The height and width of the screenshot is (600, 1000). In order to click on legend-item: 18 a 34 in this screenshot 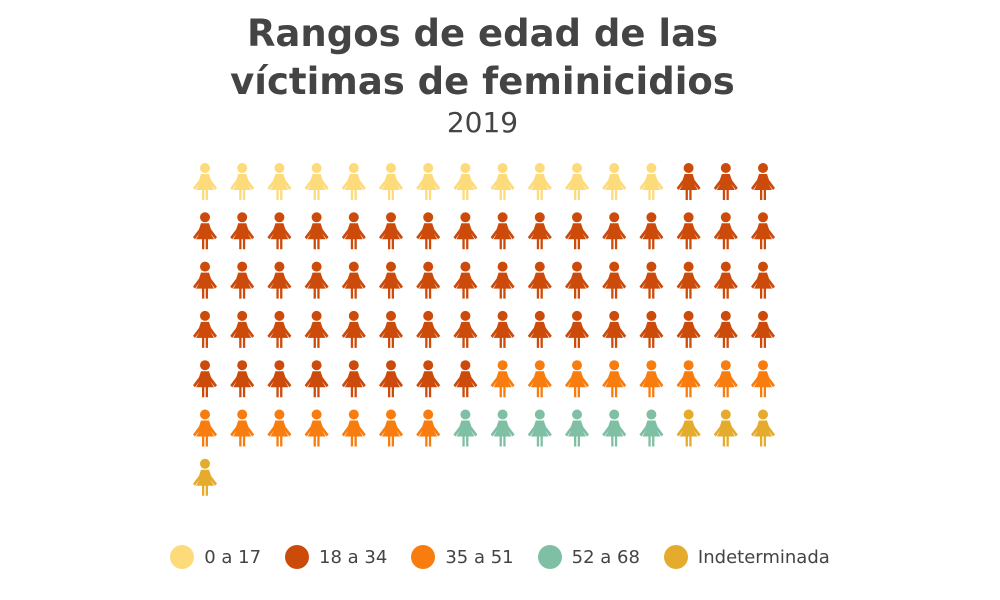, I will do `click(336, 557)`.